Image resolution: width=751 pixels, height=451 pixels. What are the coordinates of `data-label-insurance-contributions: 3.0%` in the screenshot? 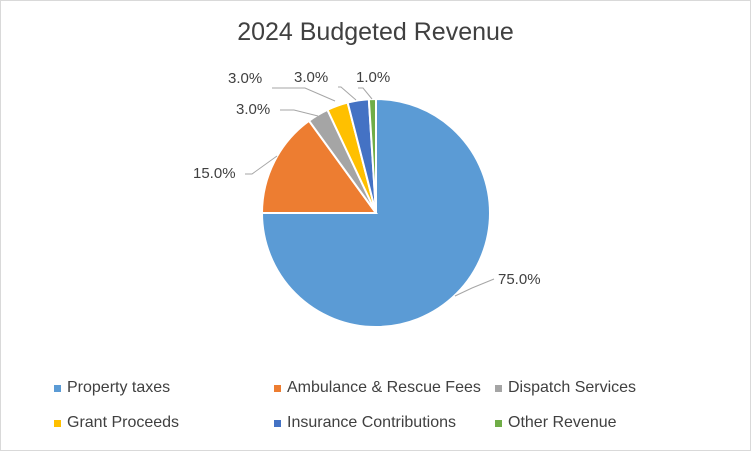 It's located at (311, 77).